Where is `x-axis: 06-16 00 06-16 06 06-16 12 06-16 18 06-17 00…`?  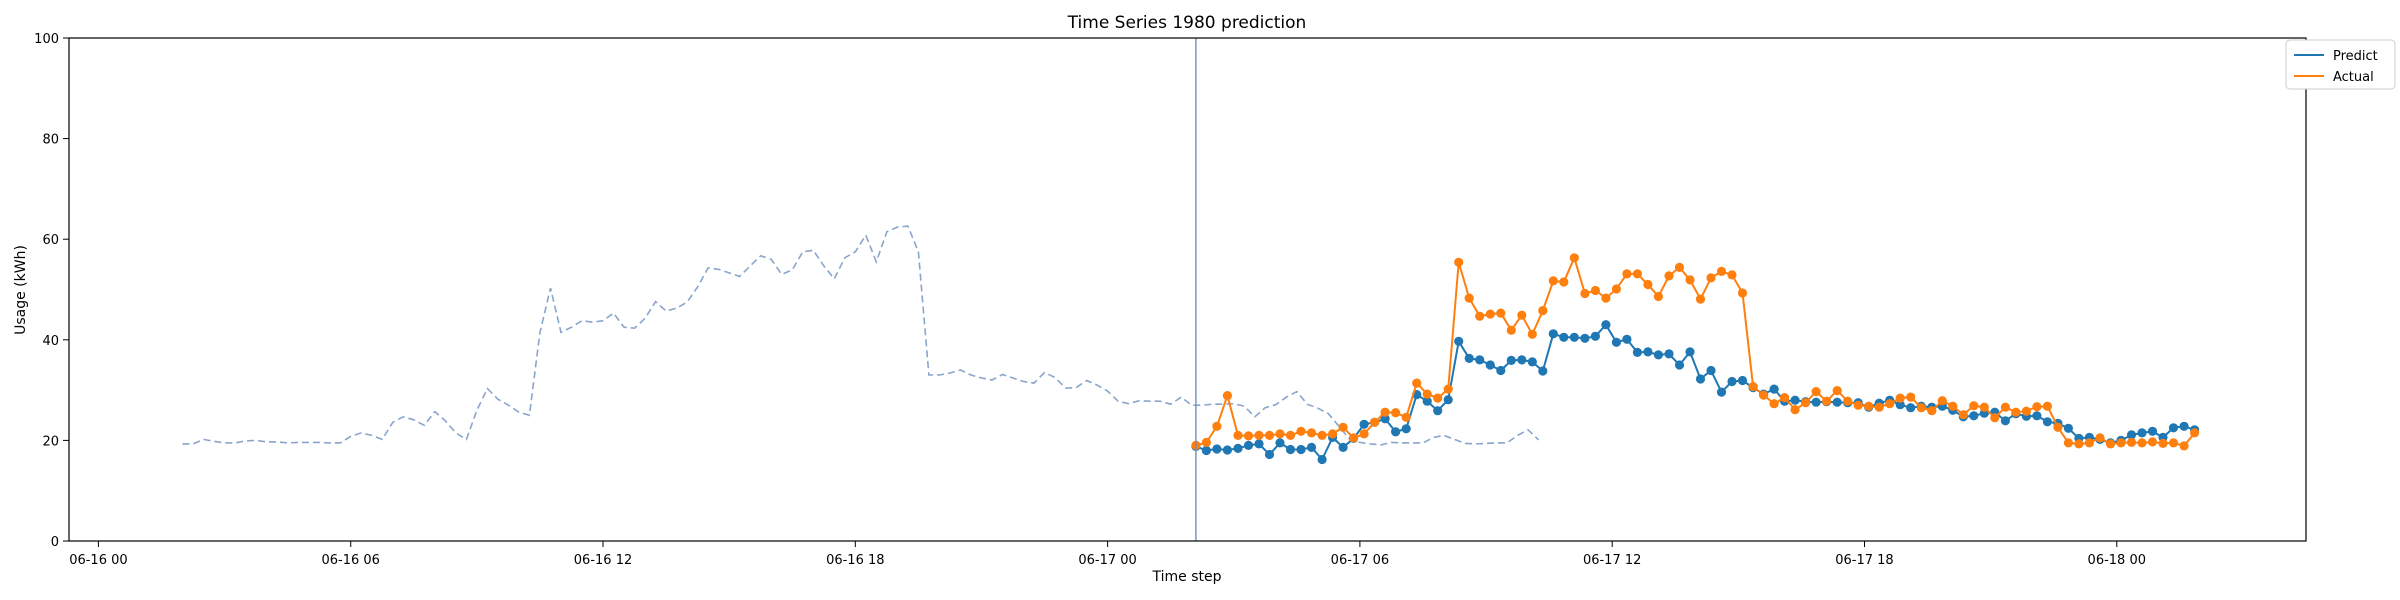 x-axis: 06-16 00 06-16 06 06-16 12 06-16 18 06-17 00… is located at coordinates (1107, 554).